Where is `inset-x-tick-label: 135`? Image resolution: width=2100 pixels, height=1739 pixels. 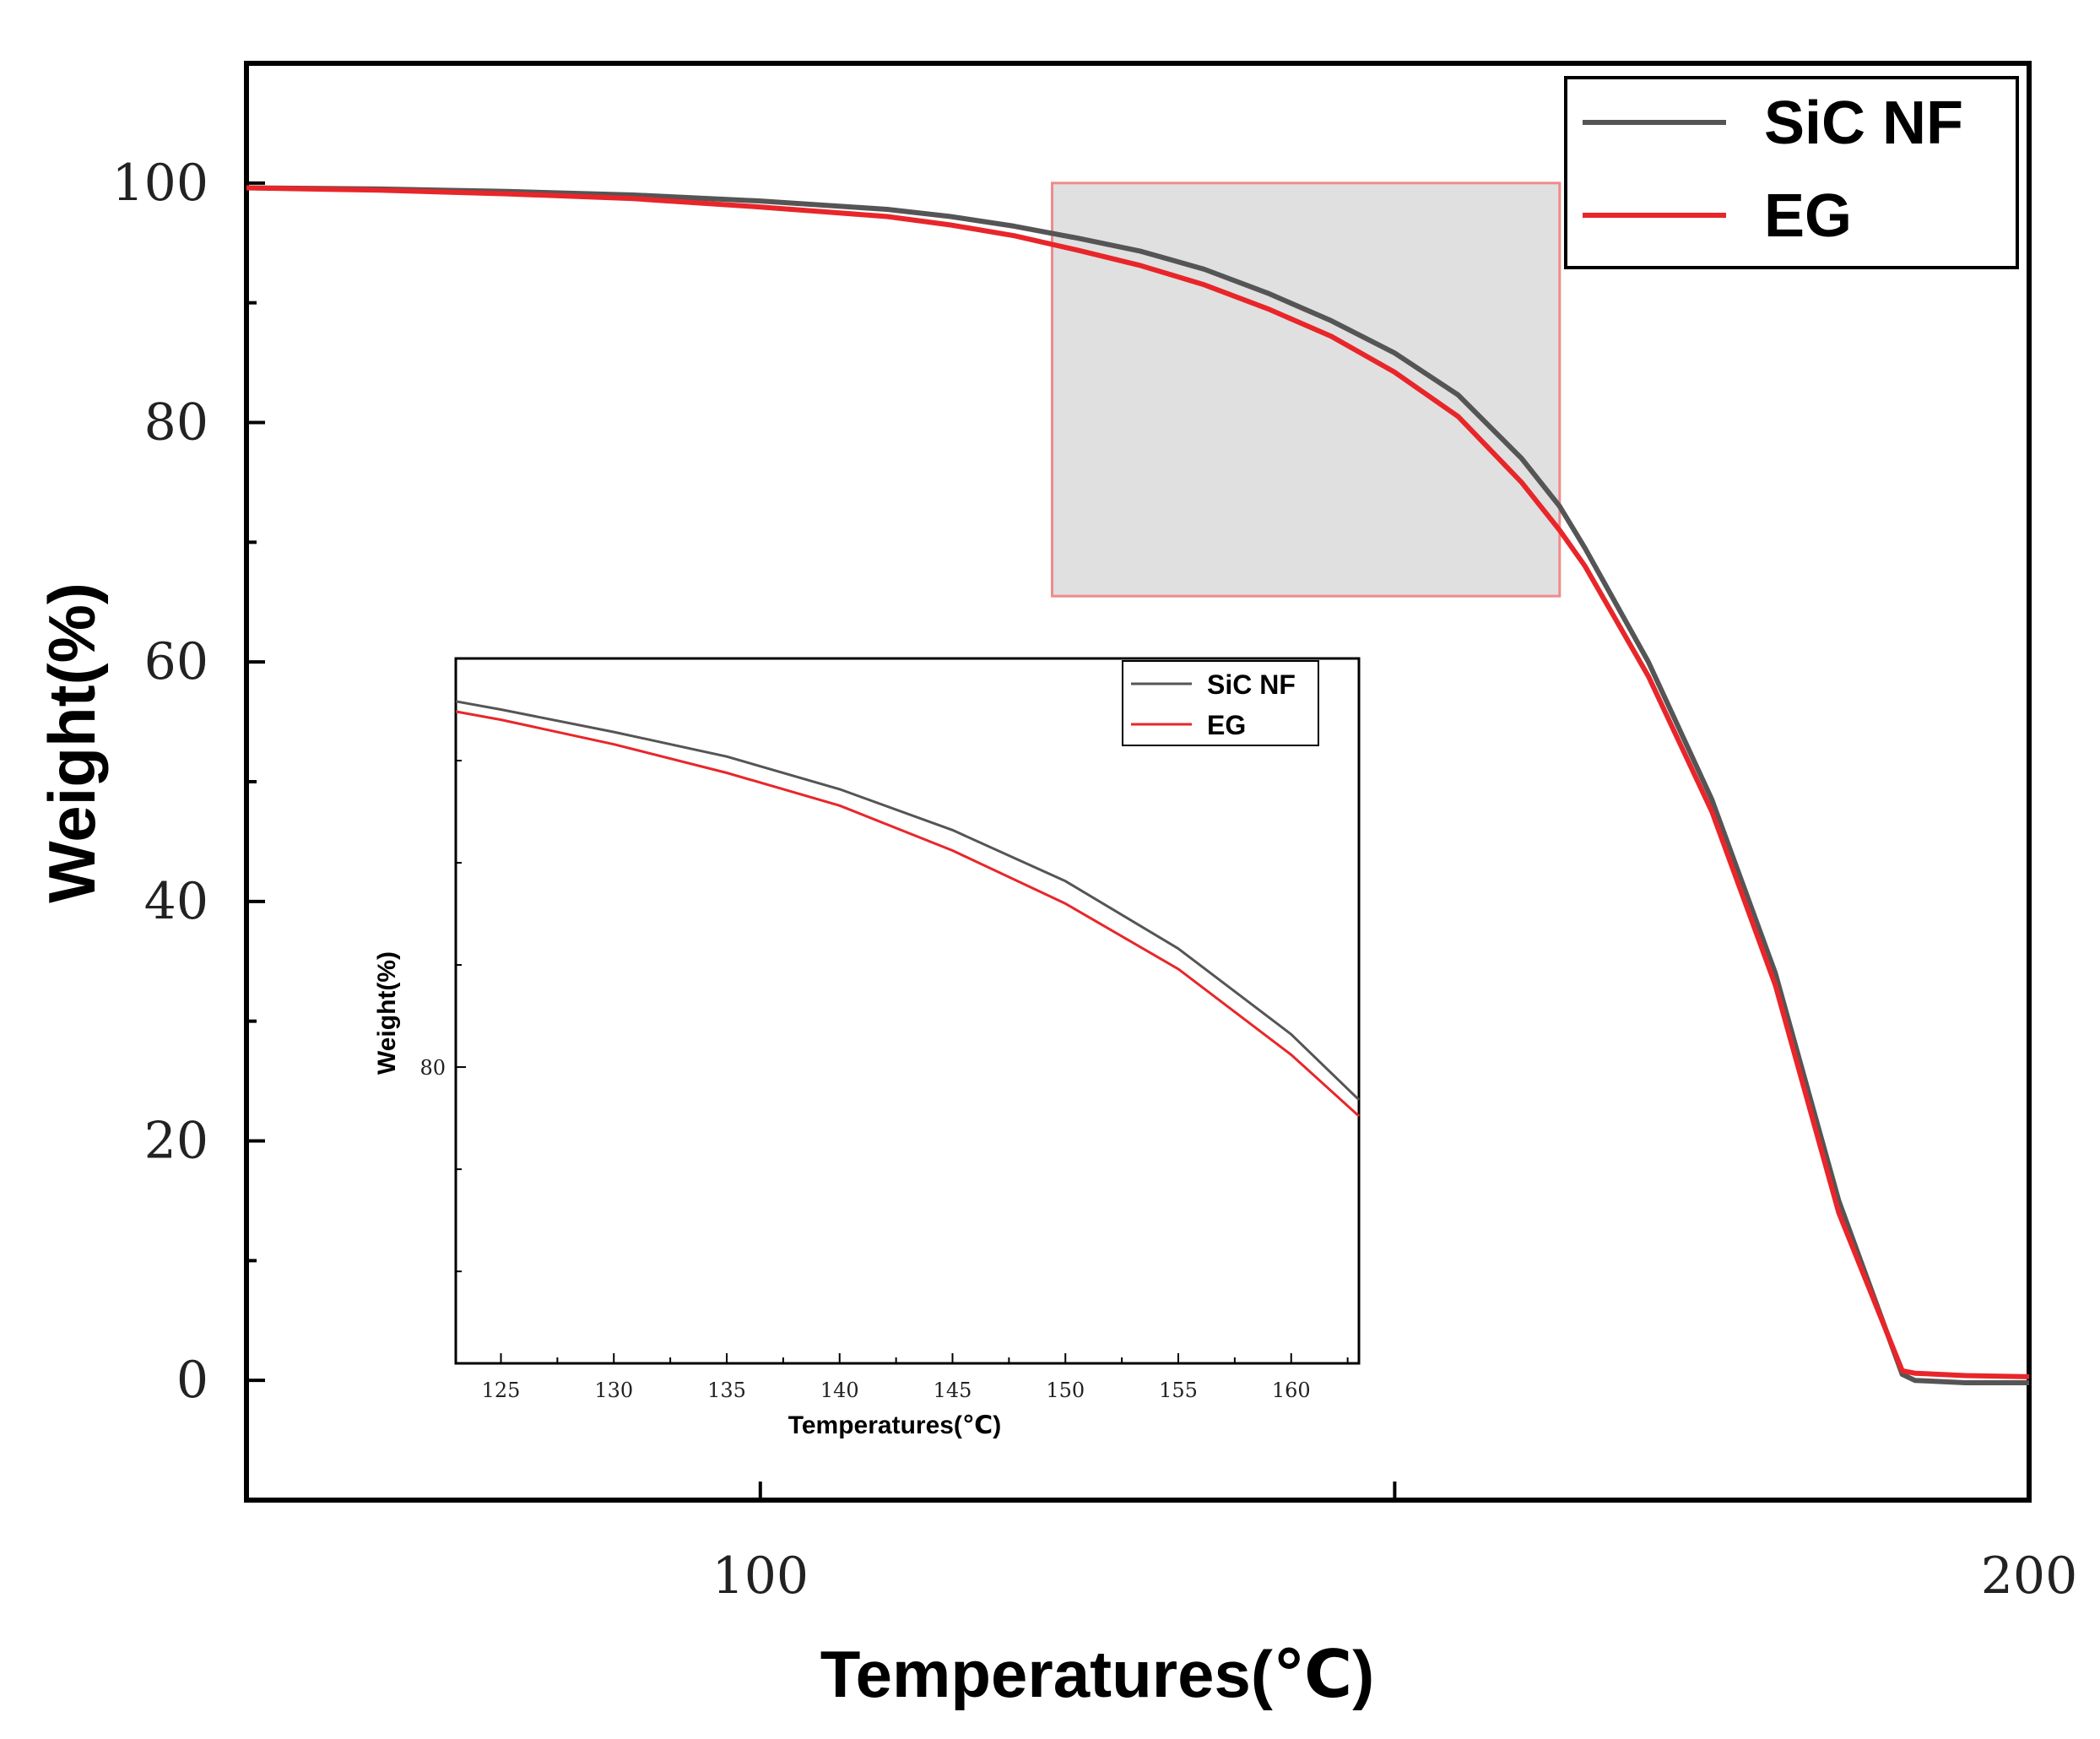
inset-x-tick-label: 135 is located at coordinates (726, 1391).